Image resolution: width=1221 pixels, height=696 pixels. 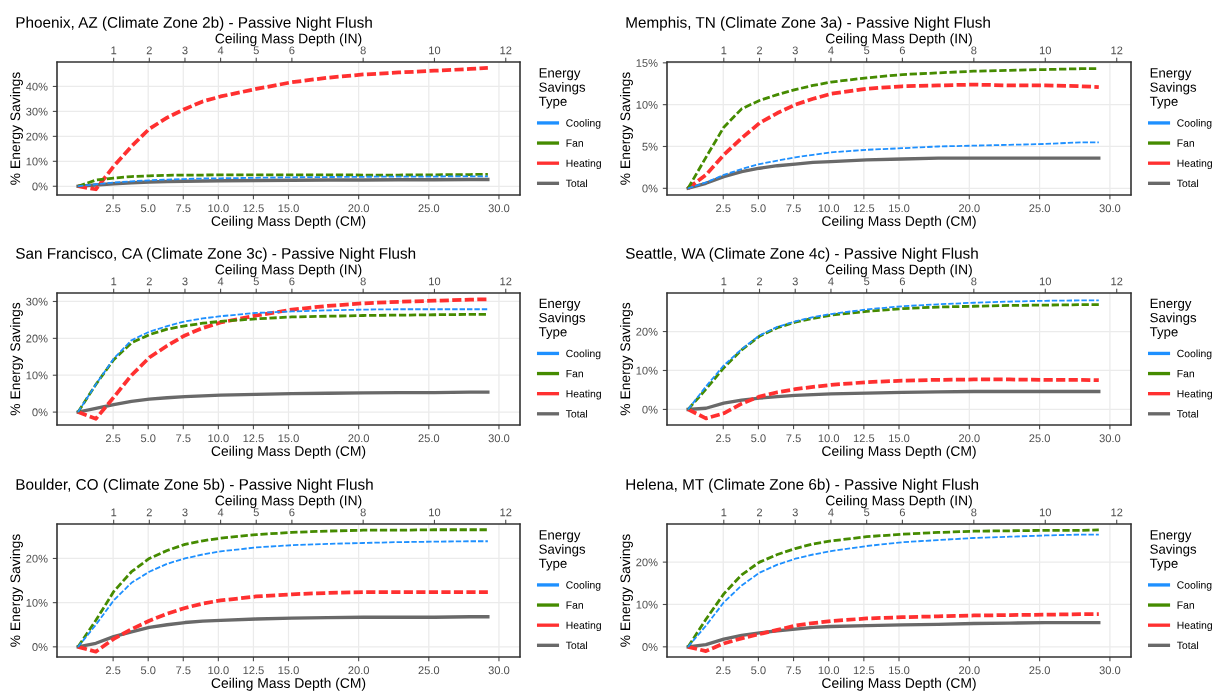 I want to click on y-tick-label: 5%, so click(x=650, y=146).